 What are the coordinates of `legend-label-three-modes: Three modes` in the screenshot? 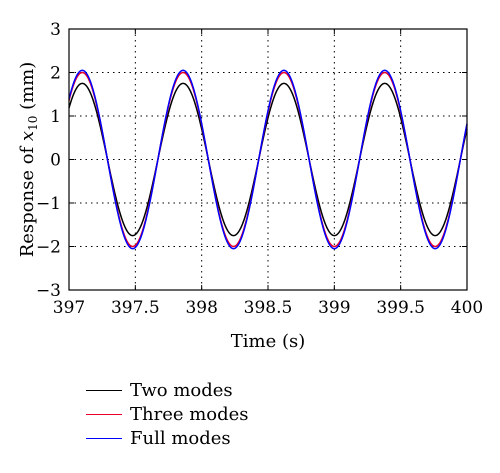 It's located at (189, 414).